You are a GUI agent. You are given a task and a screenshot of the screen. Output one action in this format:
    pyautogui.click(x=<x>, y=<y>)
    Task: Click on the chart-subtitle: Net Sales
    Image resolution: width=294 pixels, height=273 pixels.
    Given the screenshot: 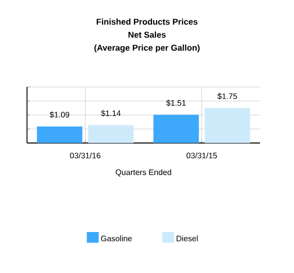 What is the action you would take?
    pyautogui.click(x=147, y=35)
    